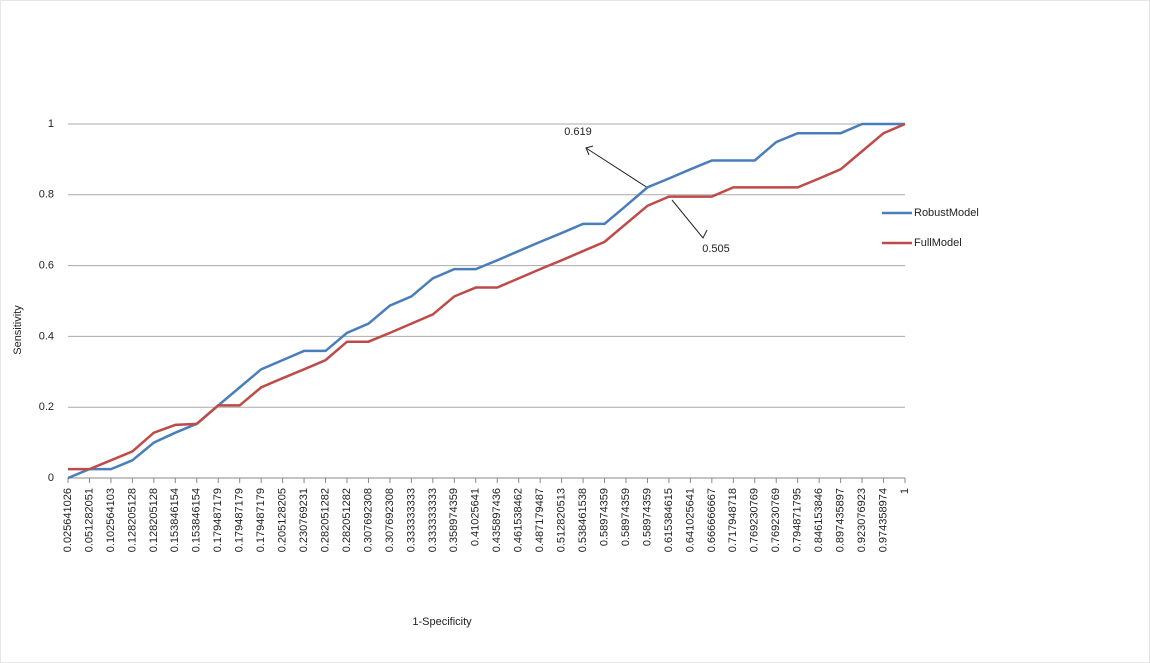 The width and height of the screenshot is (1150, 663). Describe the element at coordinates (578, 132) in the screenshot. I see `annotation: 0.619` at that location.